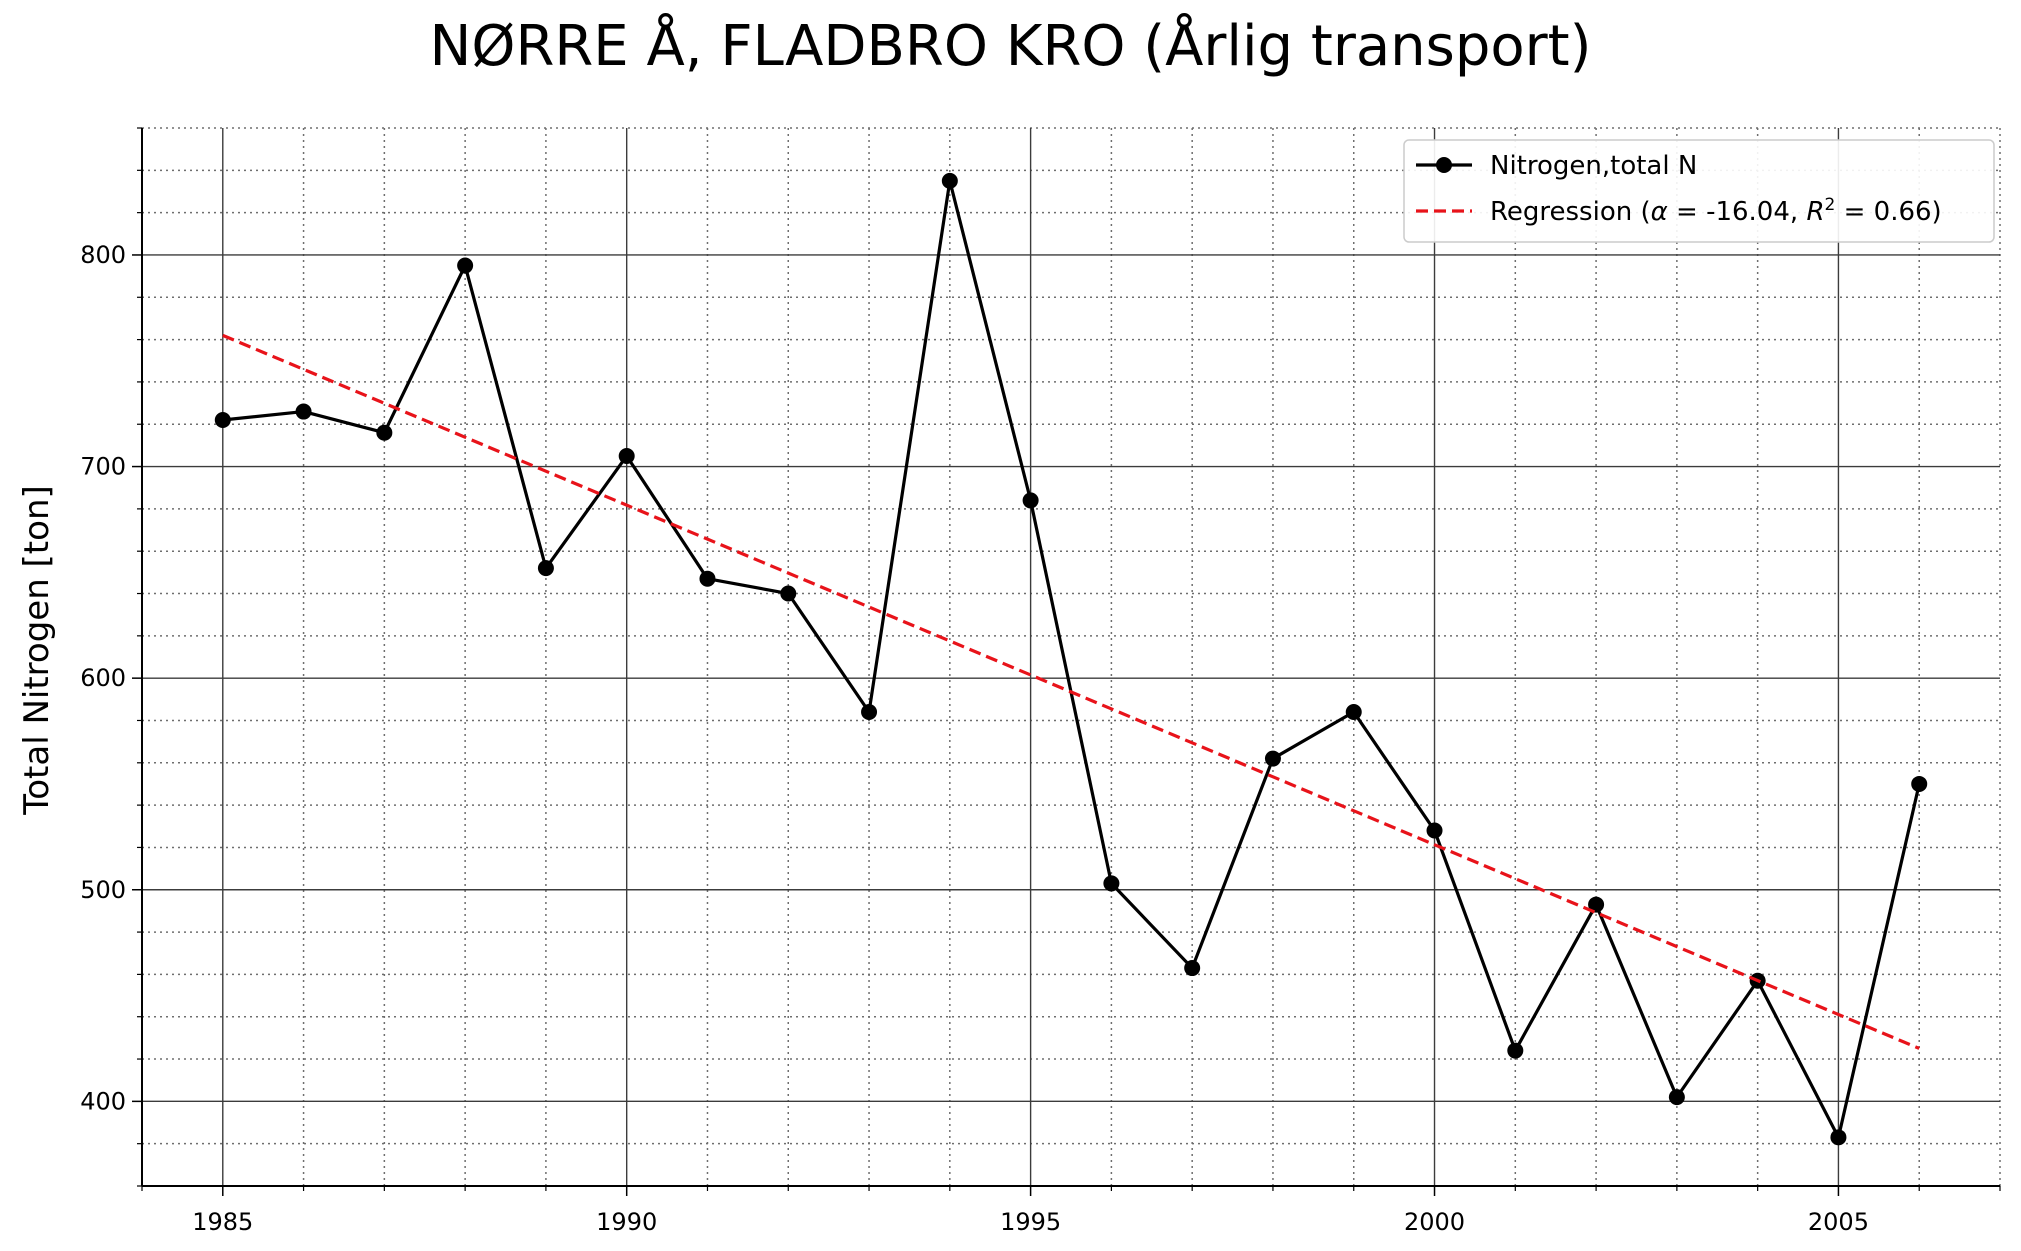  Describe the element at coordinates (1838, 1222) in the screenshot. I see `x-tick-label: 2005` at that location.